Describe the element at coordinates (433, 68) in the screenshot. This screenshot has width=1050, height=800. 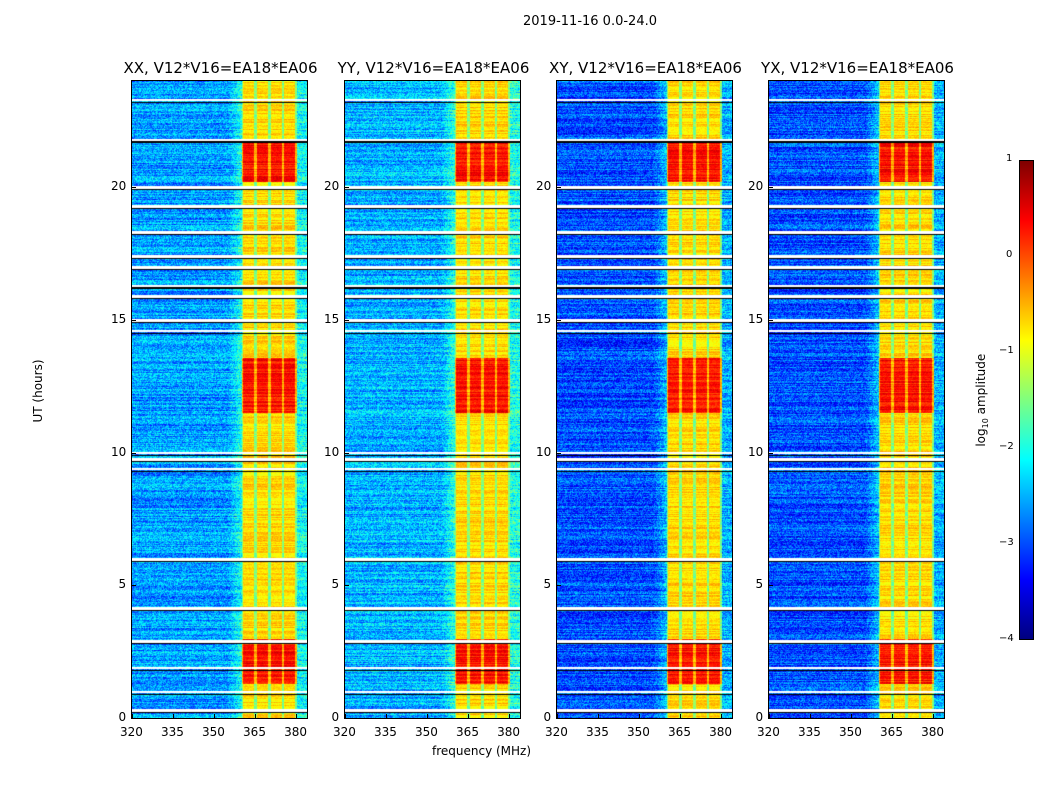
I see `panel-title: YY, V12*V16=EA18*EA06` at that location.